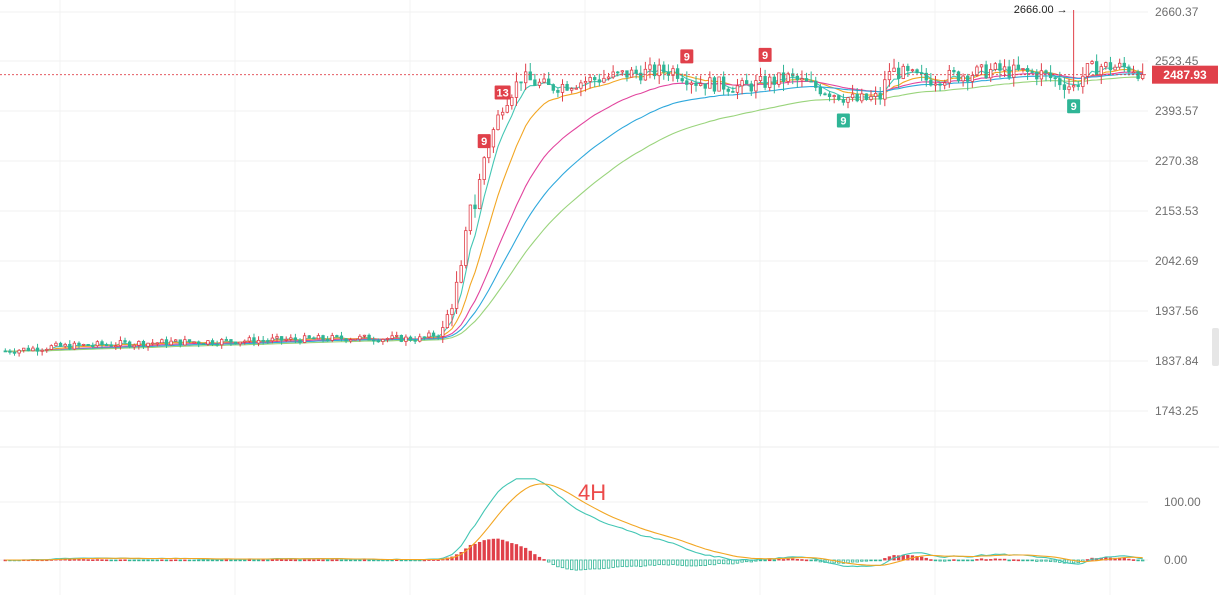 The width and height of the screenshot is (1219, 600). I want to click on scrollbar-handle, so click(1215, 347).